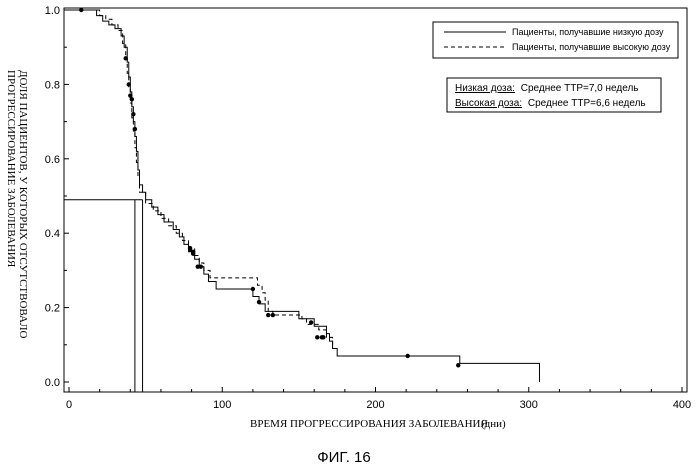 The width and height of the screenshot is (700, 469). What do you see at coordinates (52, 234) in the screenshot?
I see `y-tick-label: 0.4` at bounding box center [52, 234].